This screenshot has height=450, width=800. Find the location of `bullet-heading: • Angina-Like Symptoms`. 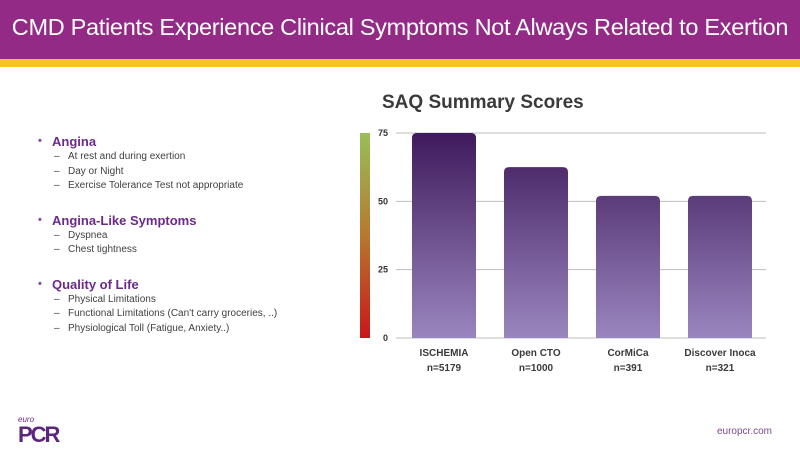

bullet-heading: • Angina-Like Symptoms is located at coordinates (198, 220).